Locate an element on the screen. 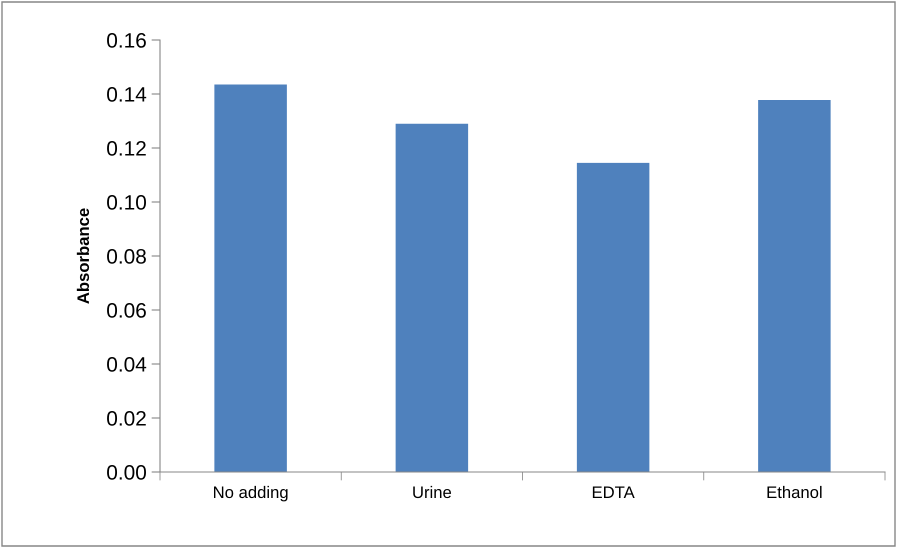  y-tick-label: 0.14 is located at coordinates (126, 94).